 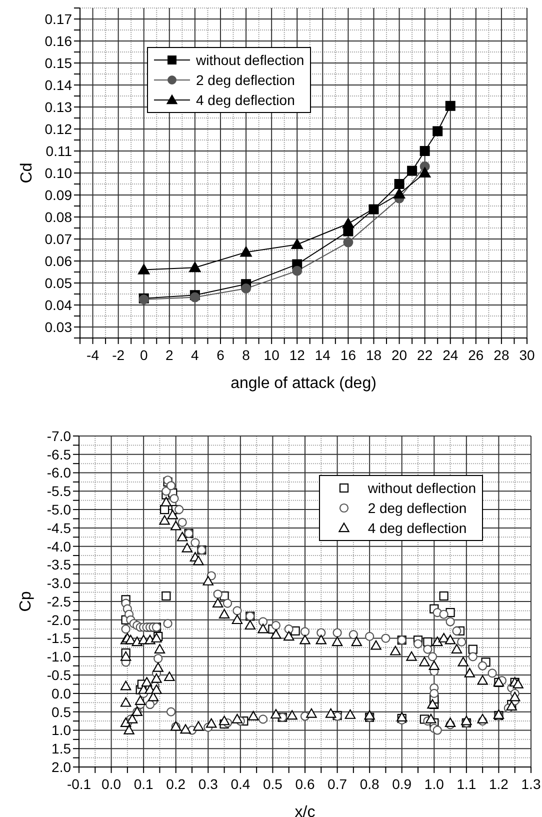 What do you see at coordinates (59, 491) in the screenshot?
I see `y-tick-label: -5.5` at bounding box center [59, 491].